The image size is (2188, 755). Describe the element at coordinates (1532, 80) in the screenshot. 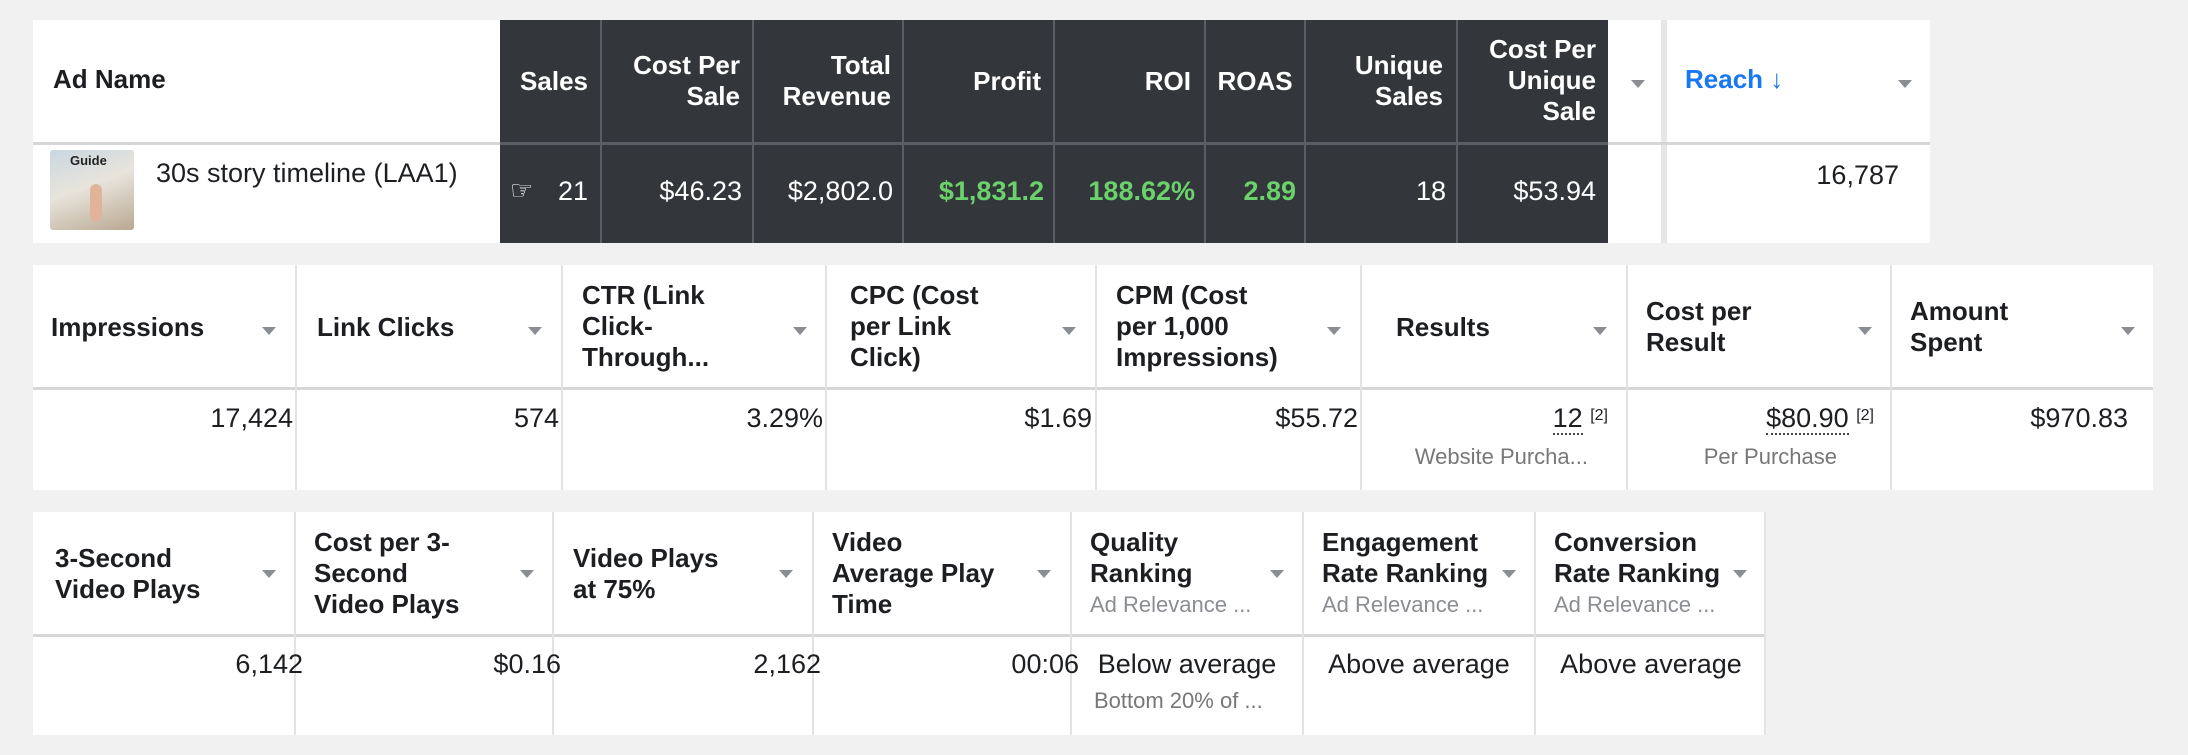

I see `column-header-cost-per-unique-sale: Cost Per Unique Sale` at that location.